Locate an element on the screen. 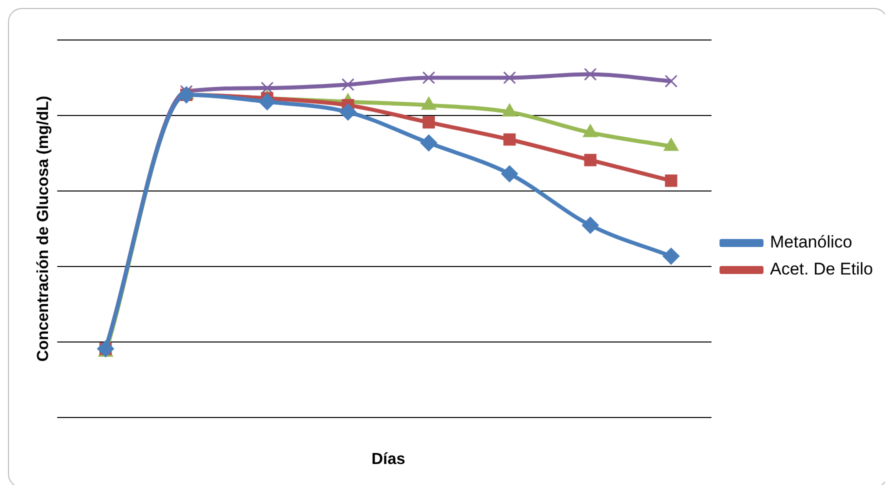  x-axis-title: Días is located at coordinates (388, 459).